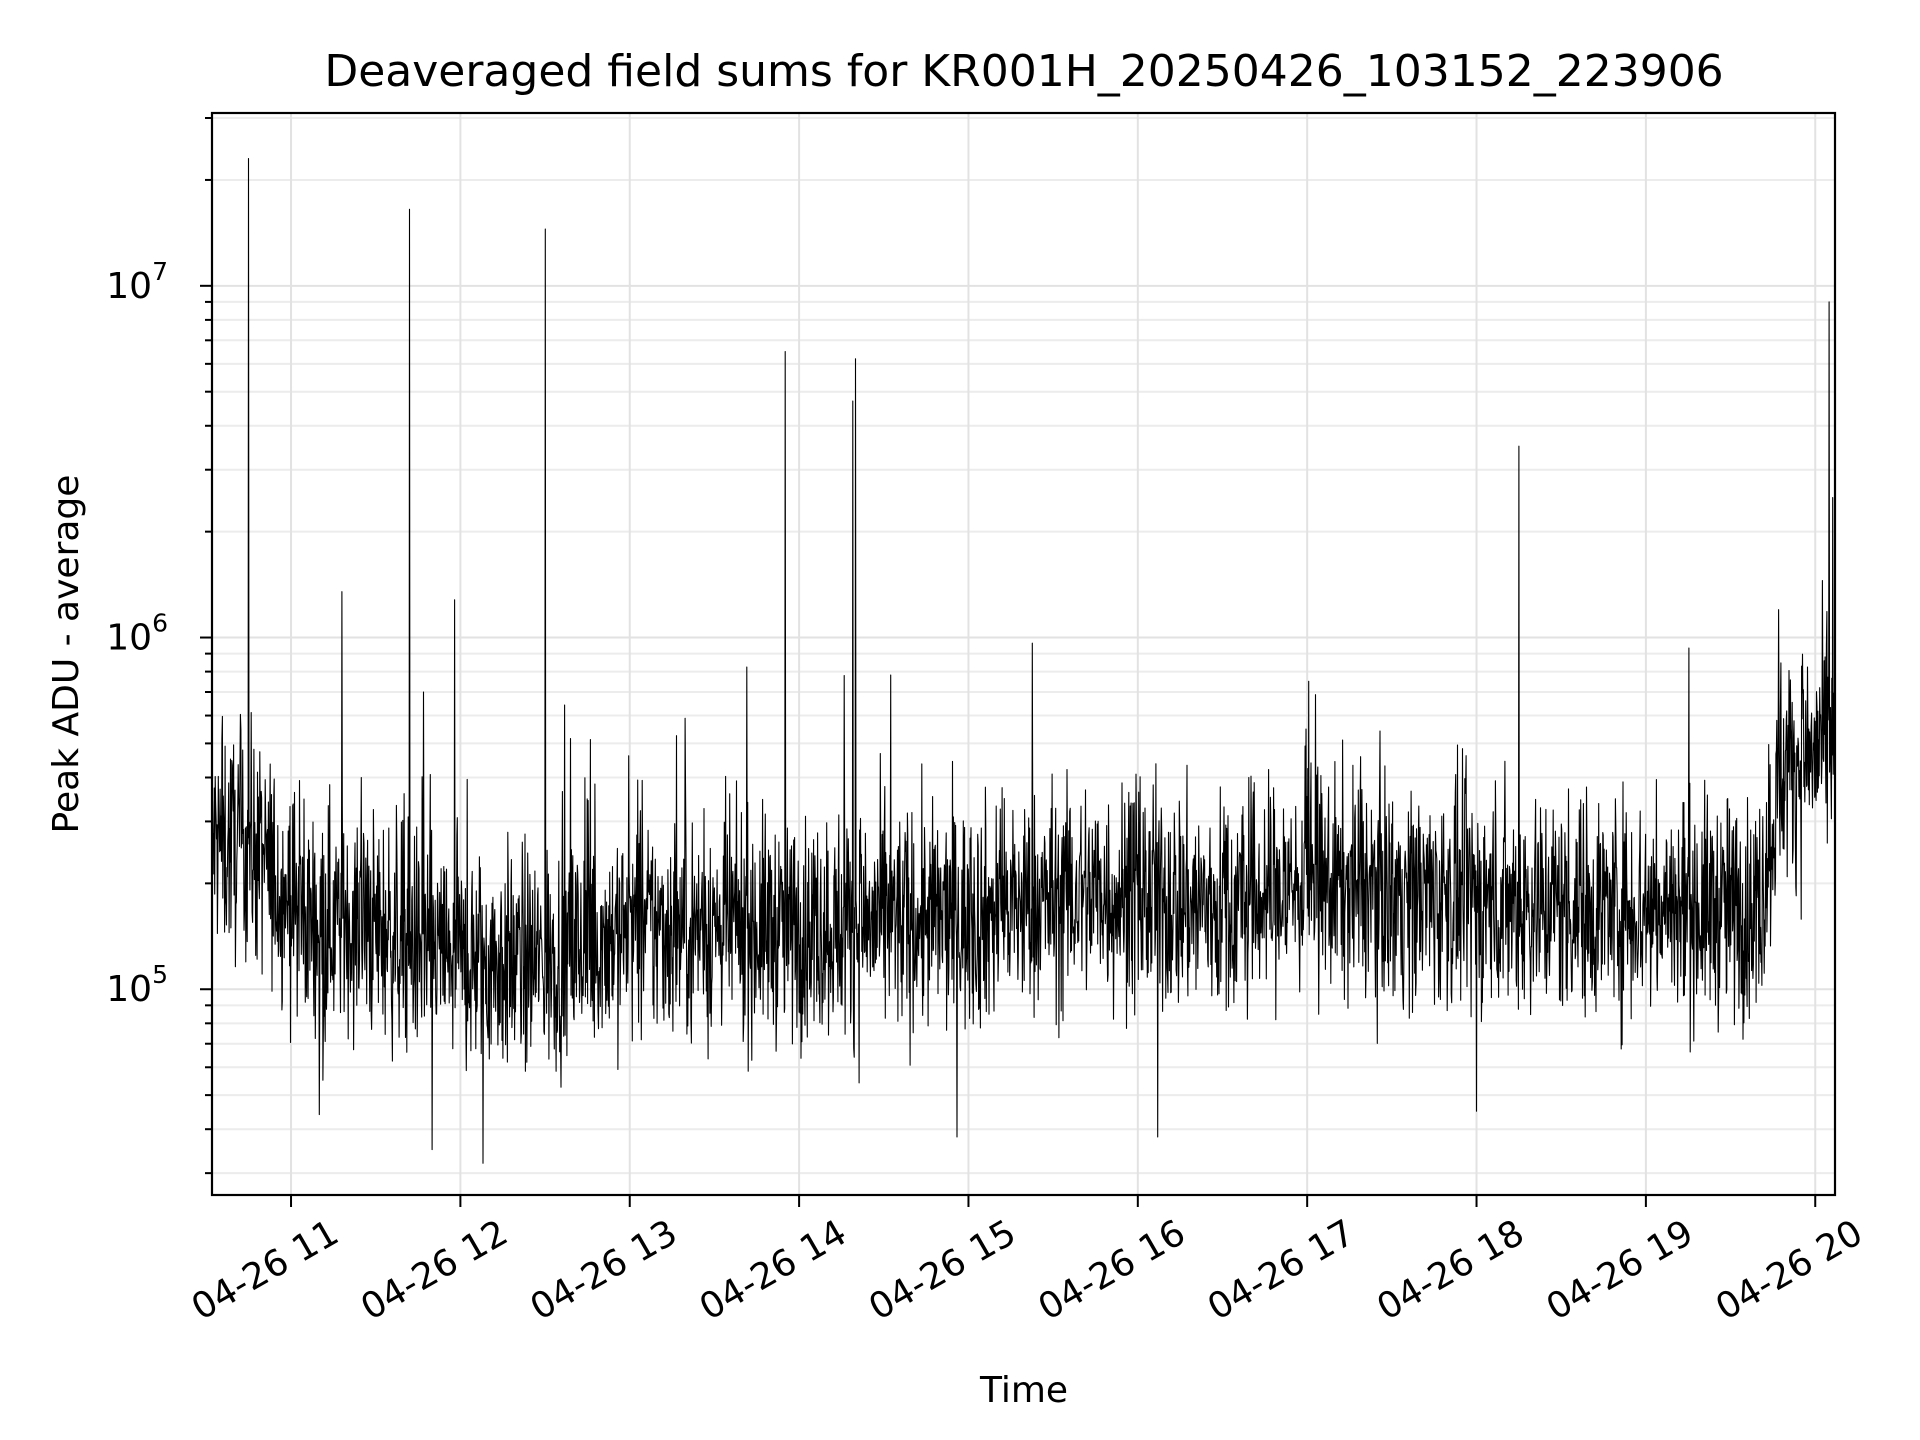  Describe the element at coordinates (160, 623) in the screenshot. I see `y-tick-label-exponent: 6` at that location.